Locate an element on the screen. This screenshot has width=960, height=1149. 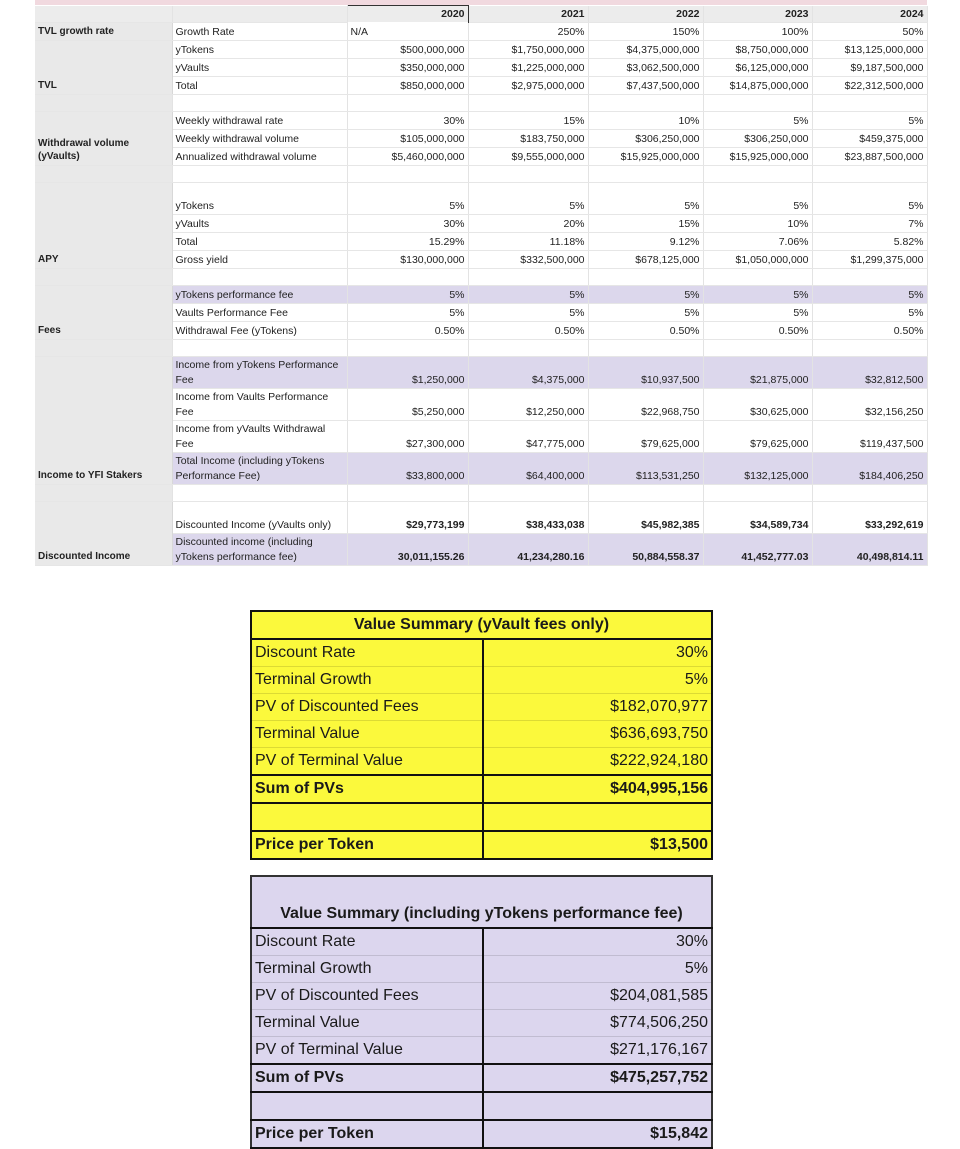
value-cell: $1,250,000 is located at coordinates (408, 372).